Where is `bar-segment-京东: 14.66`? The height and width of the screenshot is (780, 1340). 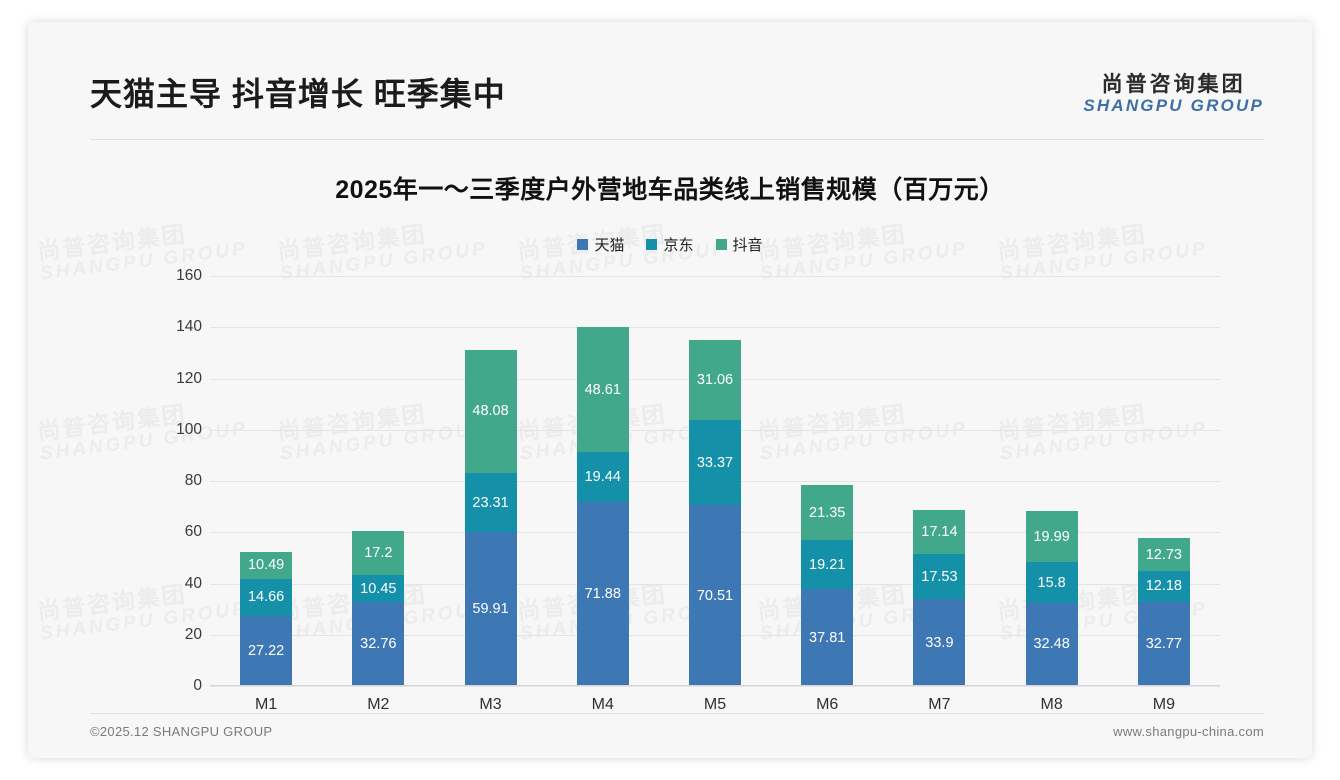
bar-segment-京东: 14.66 is located at coordinates (266, 597).